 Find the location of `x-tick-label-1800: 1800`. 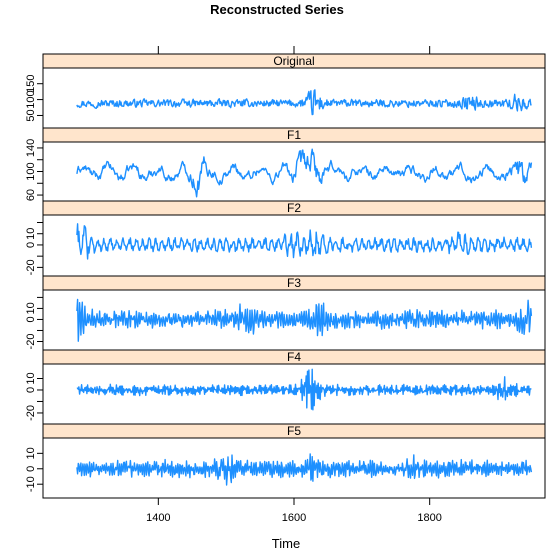

x-tick-label-1800: 1800 is located at coordinates (429, 518).